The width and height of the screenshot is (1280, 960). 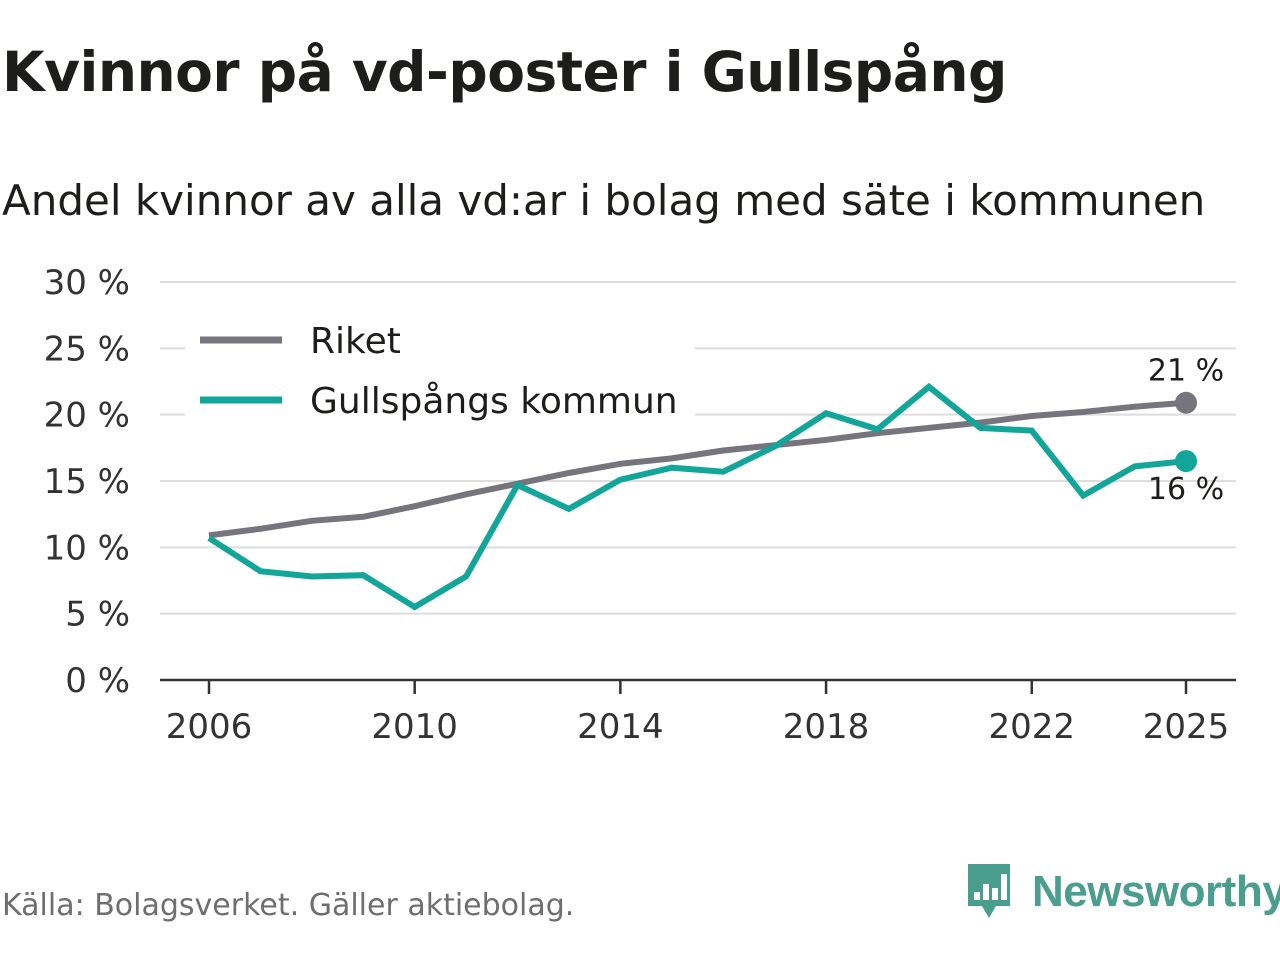 What do you see at coordinates (697, 469) in the screenshot?
I see `series-line-riket` at bounding box center [697, 469].